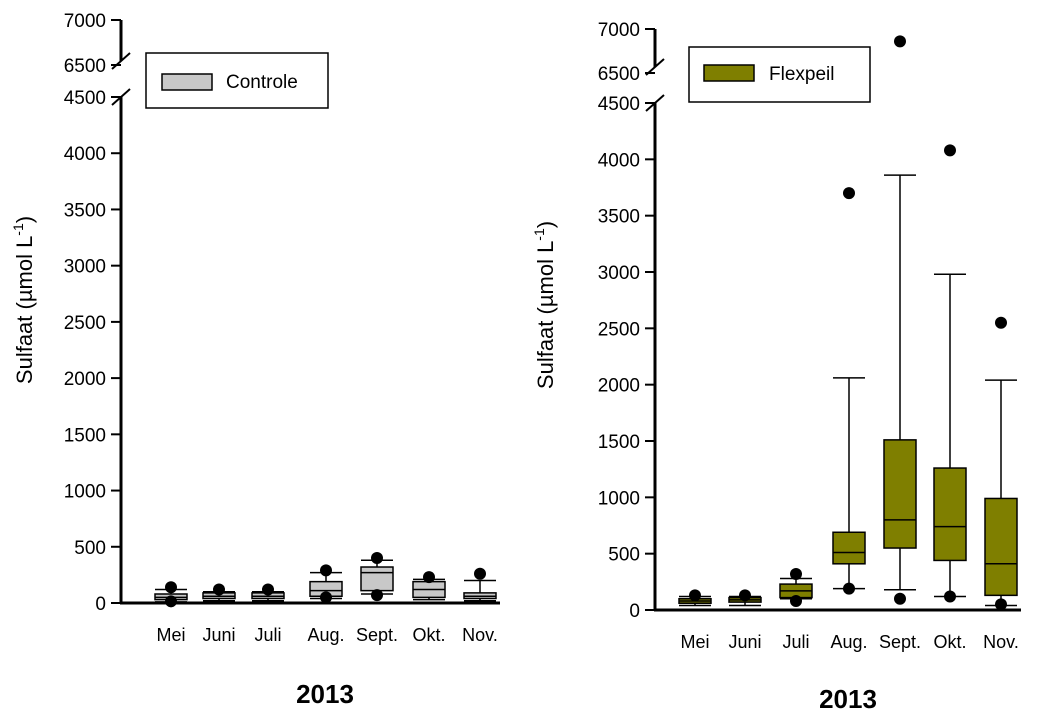 Image resolution: width=1063 pixels, height=717 pixels. What do you see at coordinates (262, 82) in the screenshot?
I see `legend-label: Controle` at bounding box center [262, 82].